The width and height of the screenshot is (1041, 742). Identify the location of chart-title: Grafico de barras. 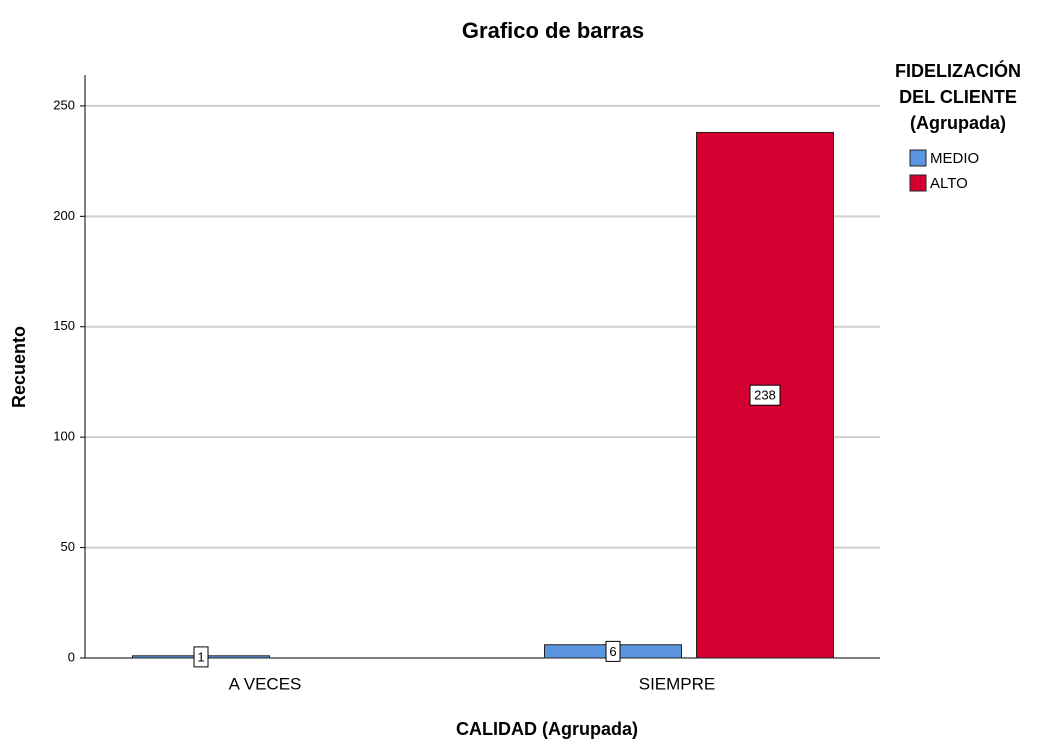
(553, 30).